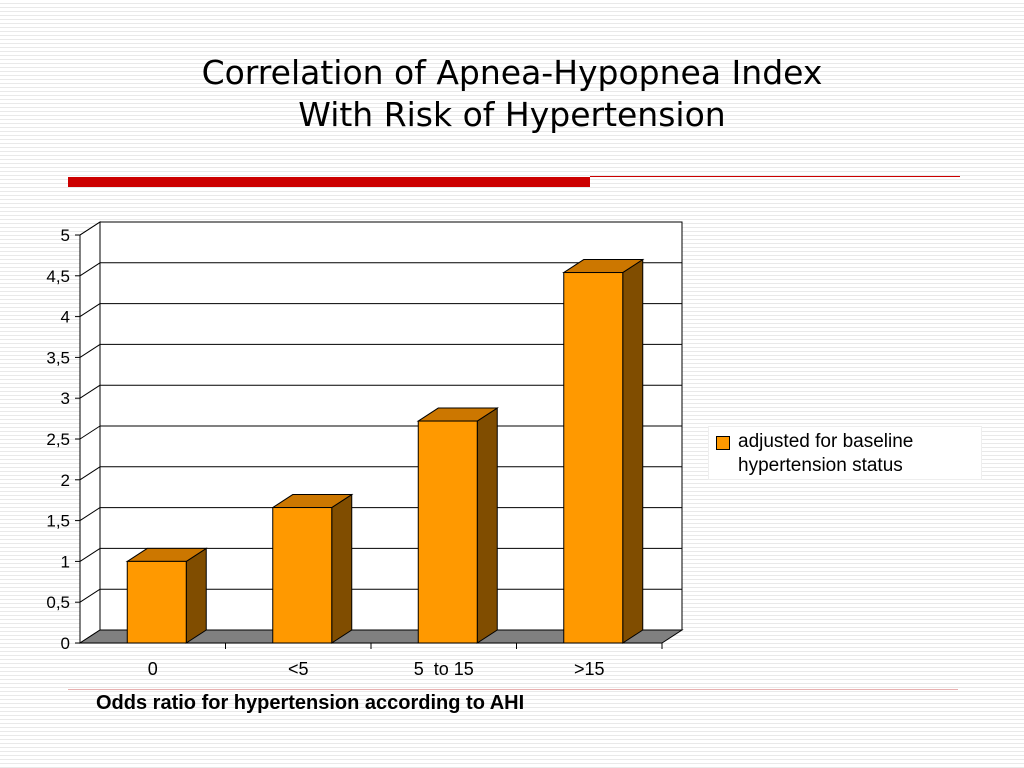  What do you see at coordinates (58, 521) in the screenshot?
I see `y-tick-label: 1,5` at bounding box center [58, 521].